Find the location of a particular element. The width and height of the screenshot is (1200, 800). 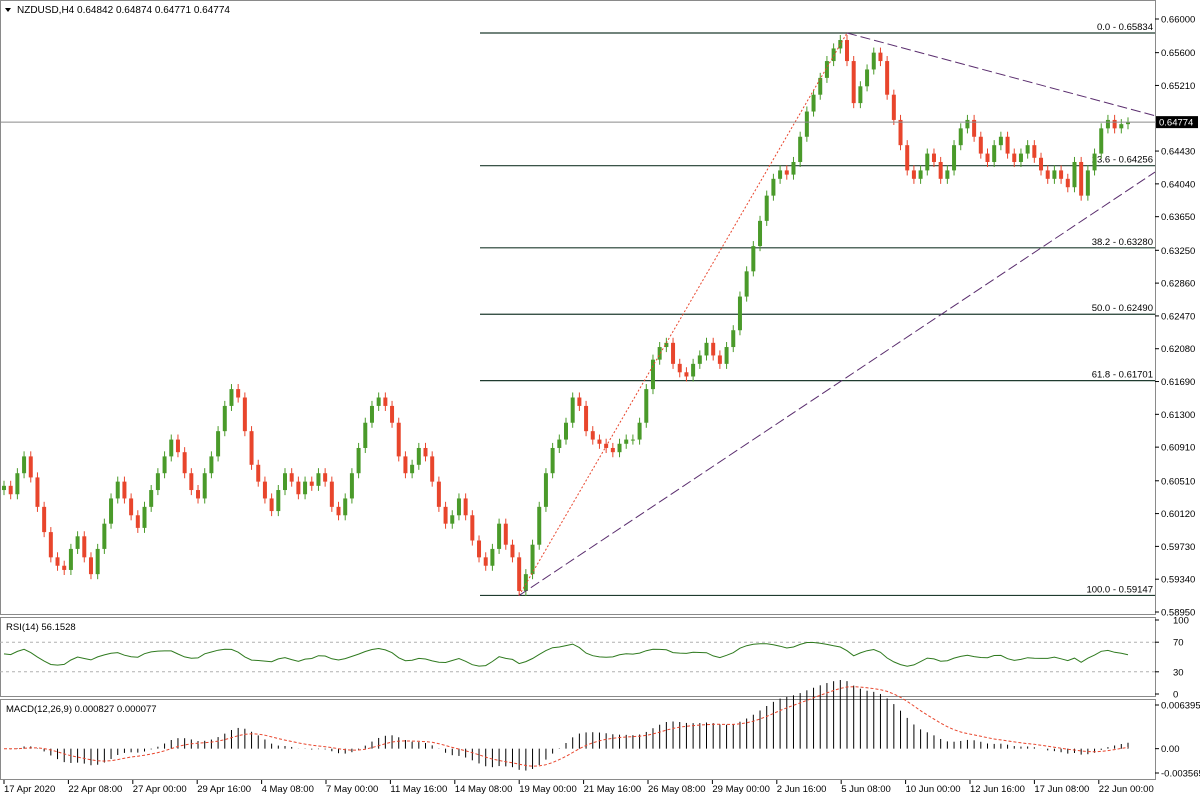

high-value: 0.64874 is located at coordinates (134, 10).